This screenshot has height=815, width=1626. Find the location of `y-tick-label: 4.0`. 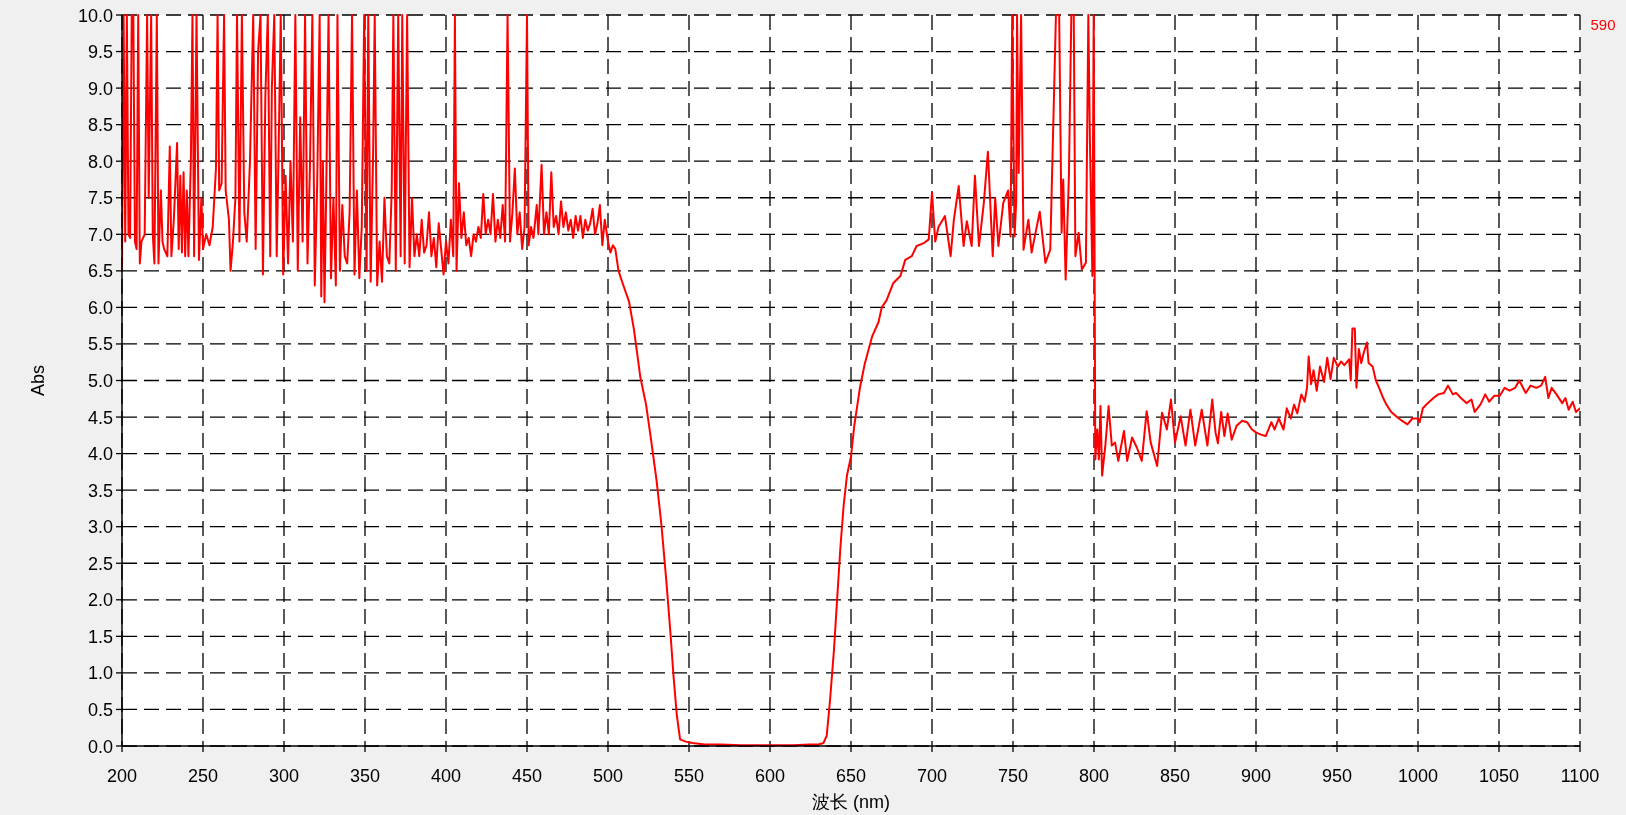

y-tick-label: 4.0 is located at coordinates (100, 454).